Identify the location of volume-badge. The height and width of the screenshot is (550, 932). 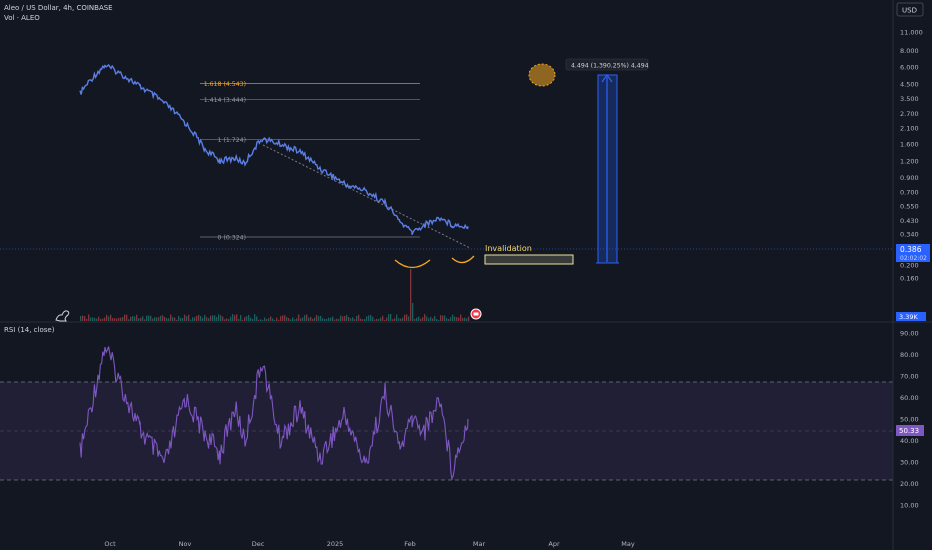
(911, 316).